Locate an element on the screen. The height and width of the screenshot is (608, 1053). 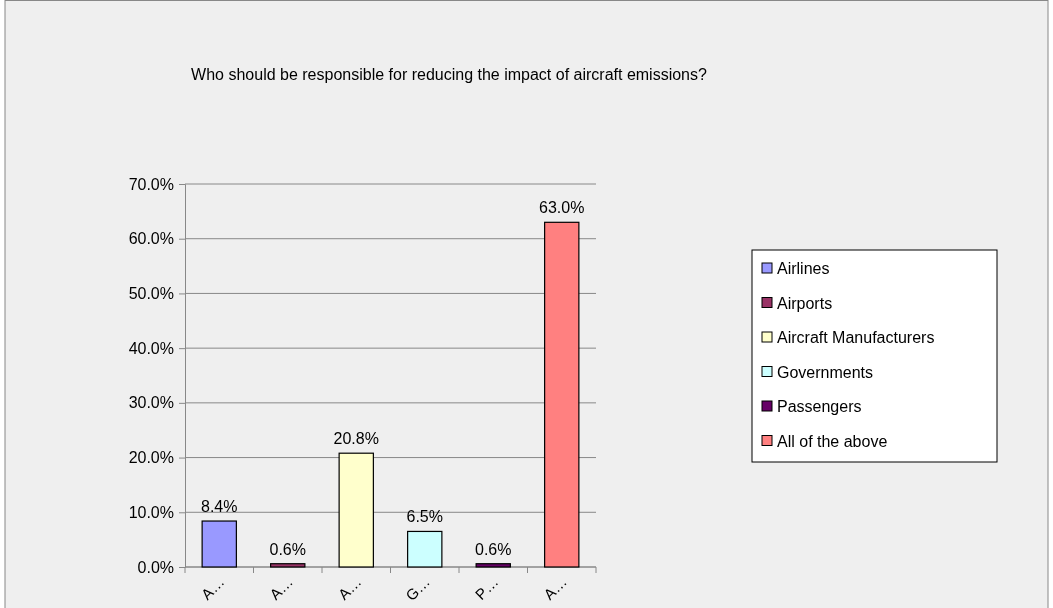
y-tick-label: 40.0% is located at coordinates (151, 348).